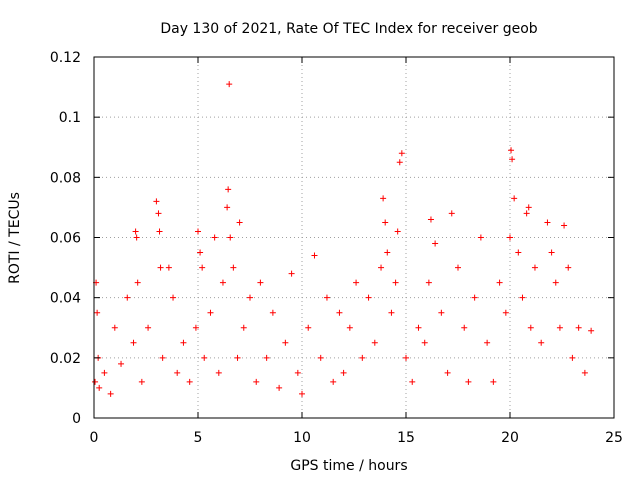 This screenshot has height=480, width=640. I want to click on y-tick-label: 0, so click(76, 419).